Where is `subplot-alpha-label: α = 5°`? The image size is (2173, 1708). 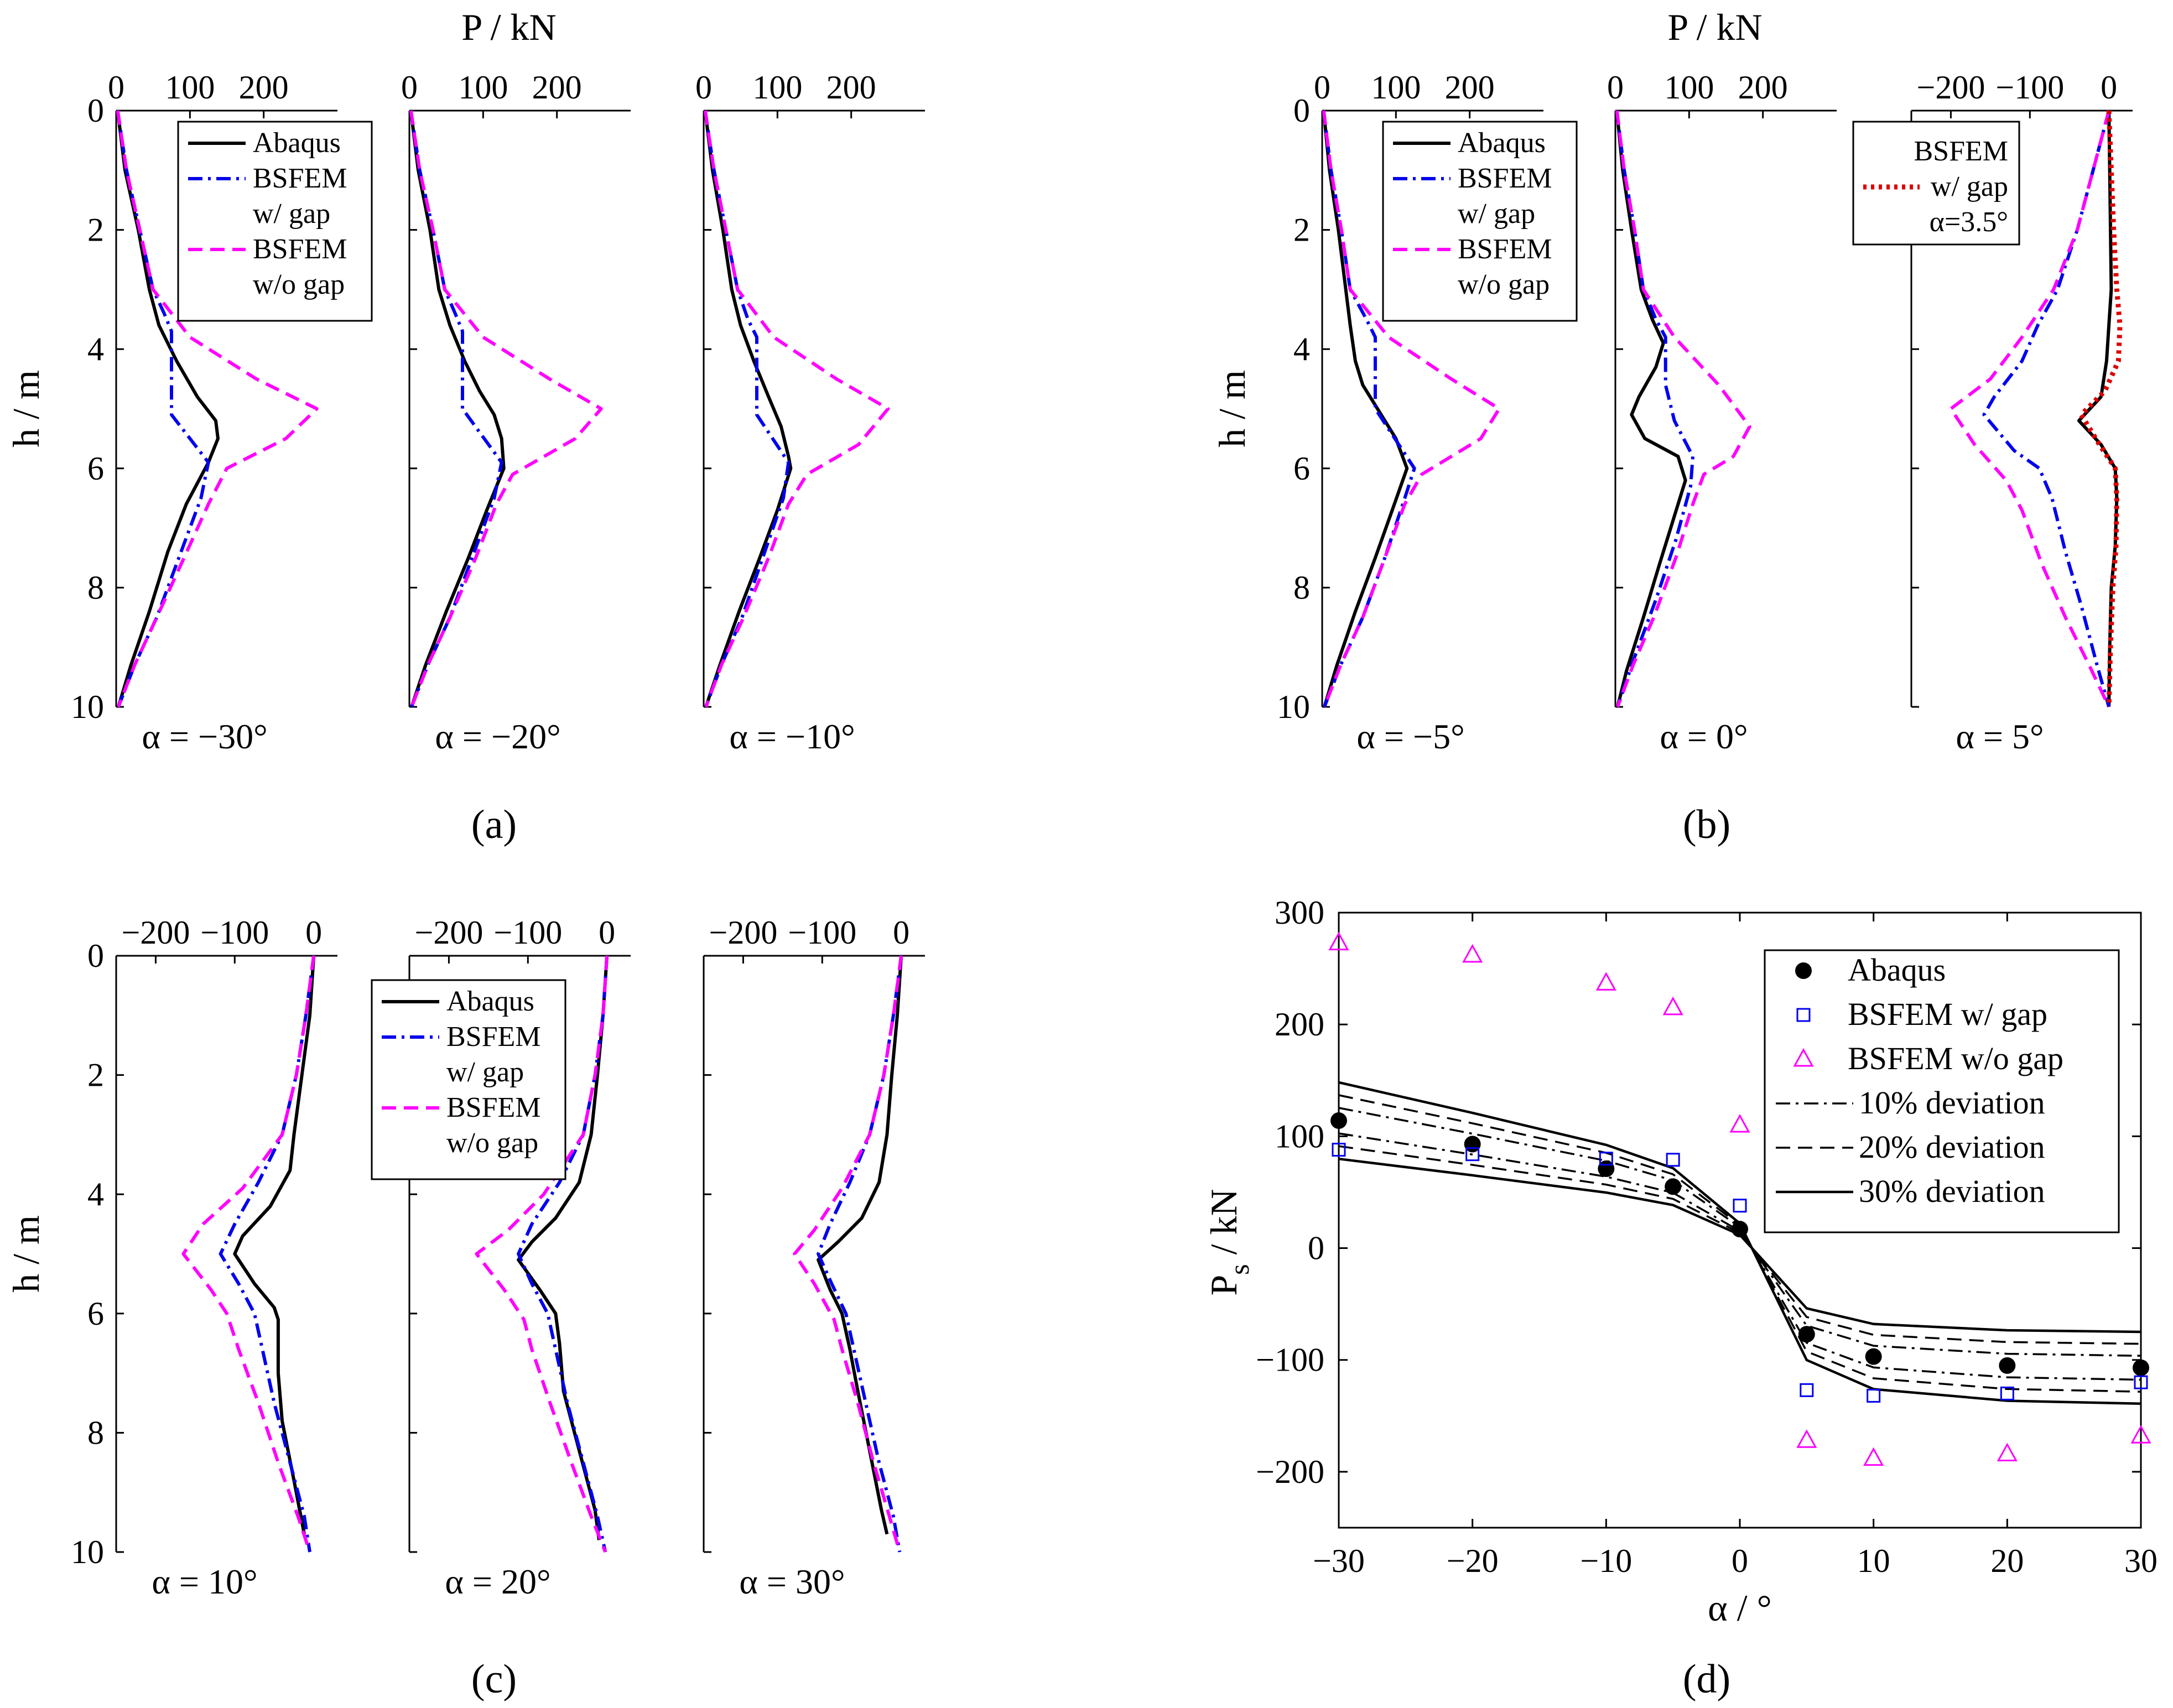
subplot-alpha-label: α = 5° is located at coordinates (2000, 736).